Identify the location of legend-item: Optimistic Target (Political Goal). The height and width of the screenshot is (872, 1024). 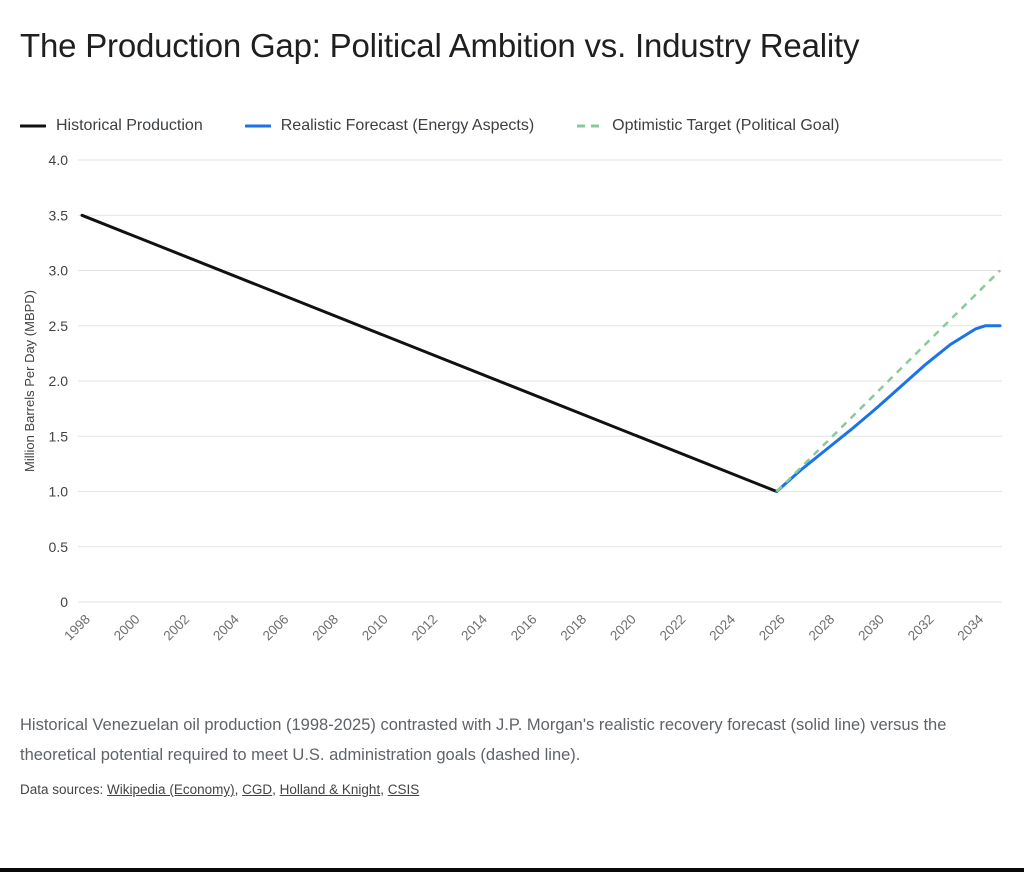
(707, 126).